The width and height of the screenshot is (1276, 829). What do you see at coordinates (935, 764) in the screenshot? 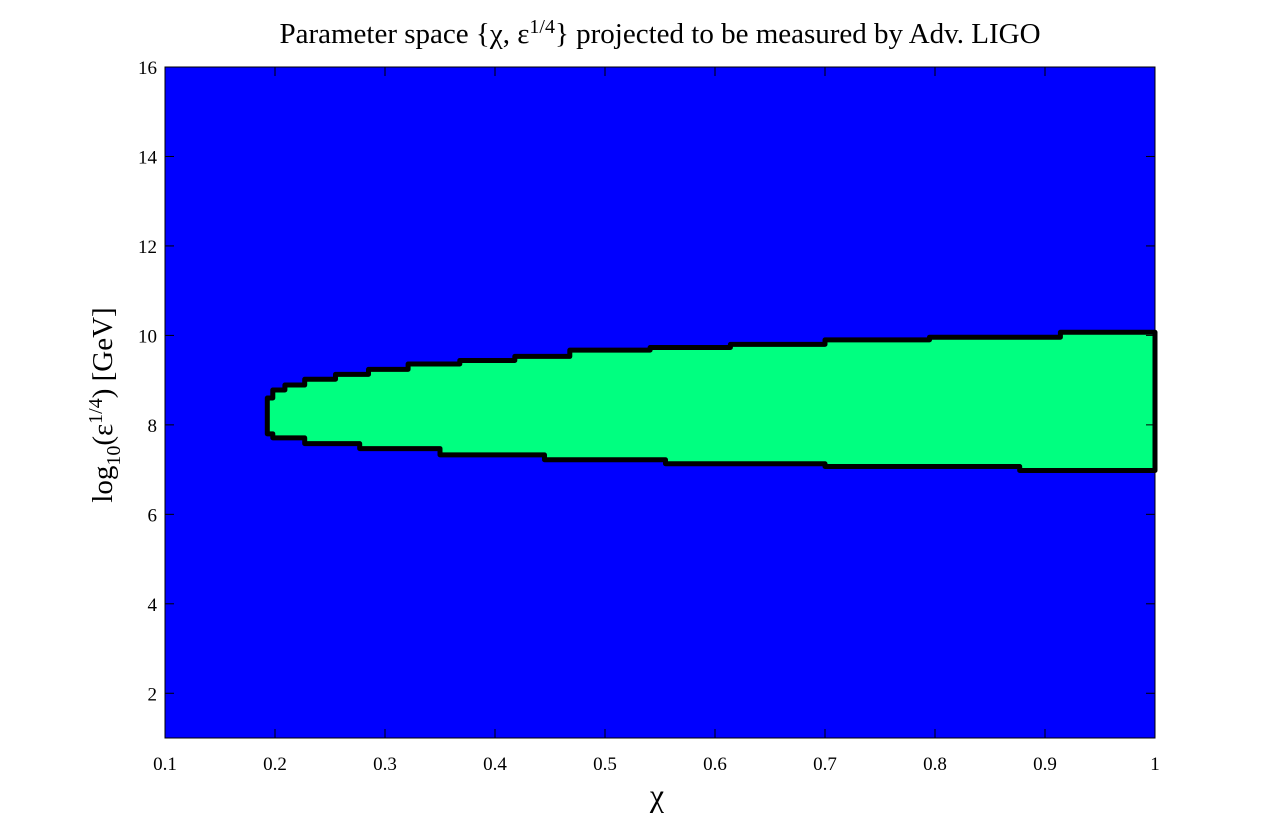
I see `x-tick-label: 0.8` at bounding box center [935, 764].